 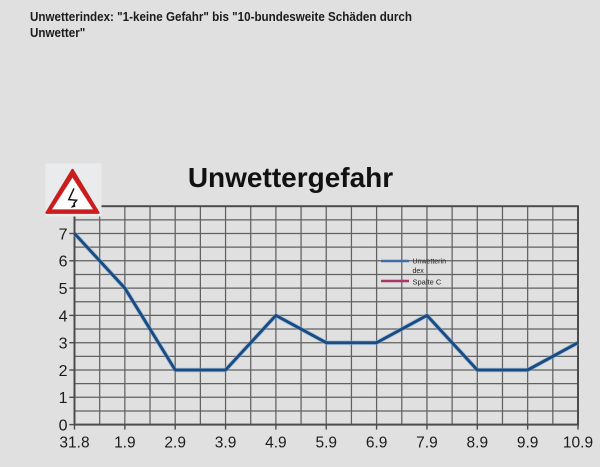 I want to click on svg-text: Spalte C, so click(x=427, y=281).